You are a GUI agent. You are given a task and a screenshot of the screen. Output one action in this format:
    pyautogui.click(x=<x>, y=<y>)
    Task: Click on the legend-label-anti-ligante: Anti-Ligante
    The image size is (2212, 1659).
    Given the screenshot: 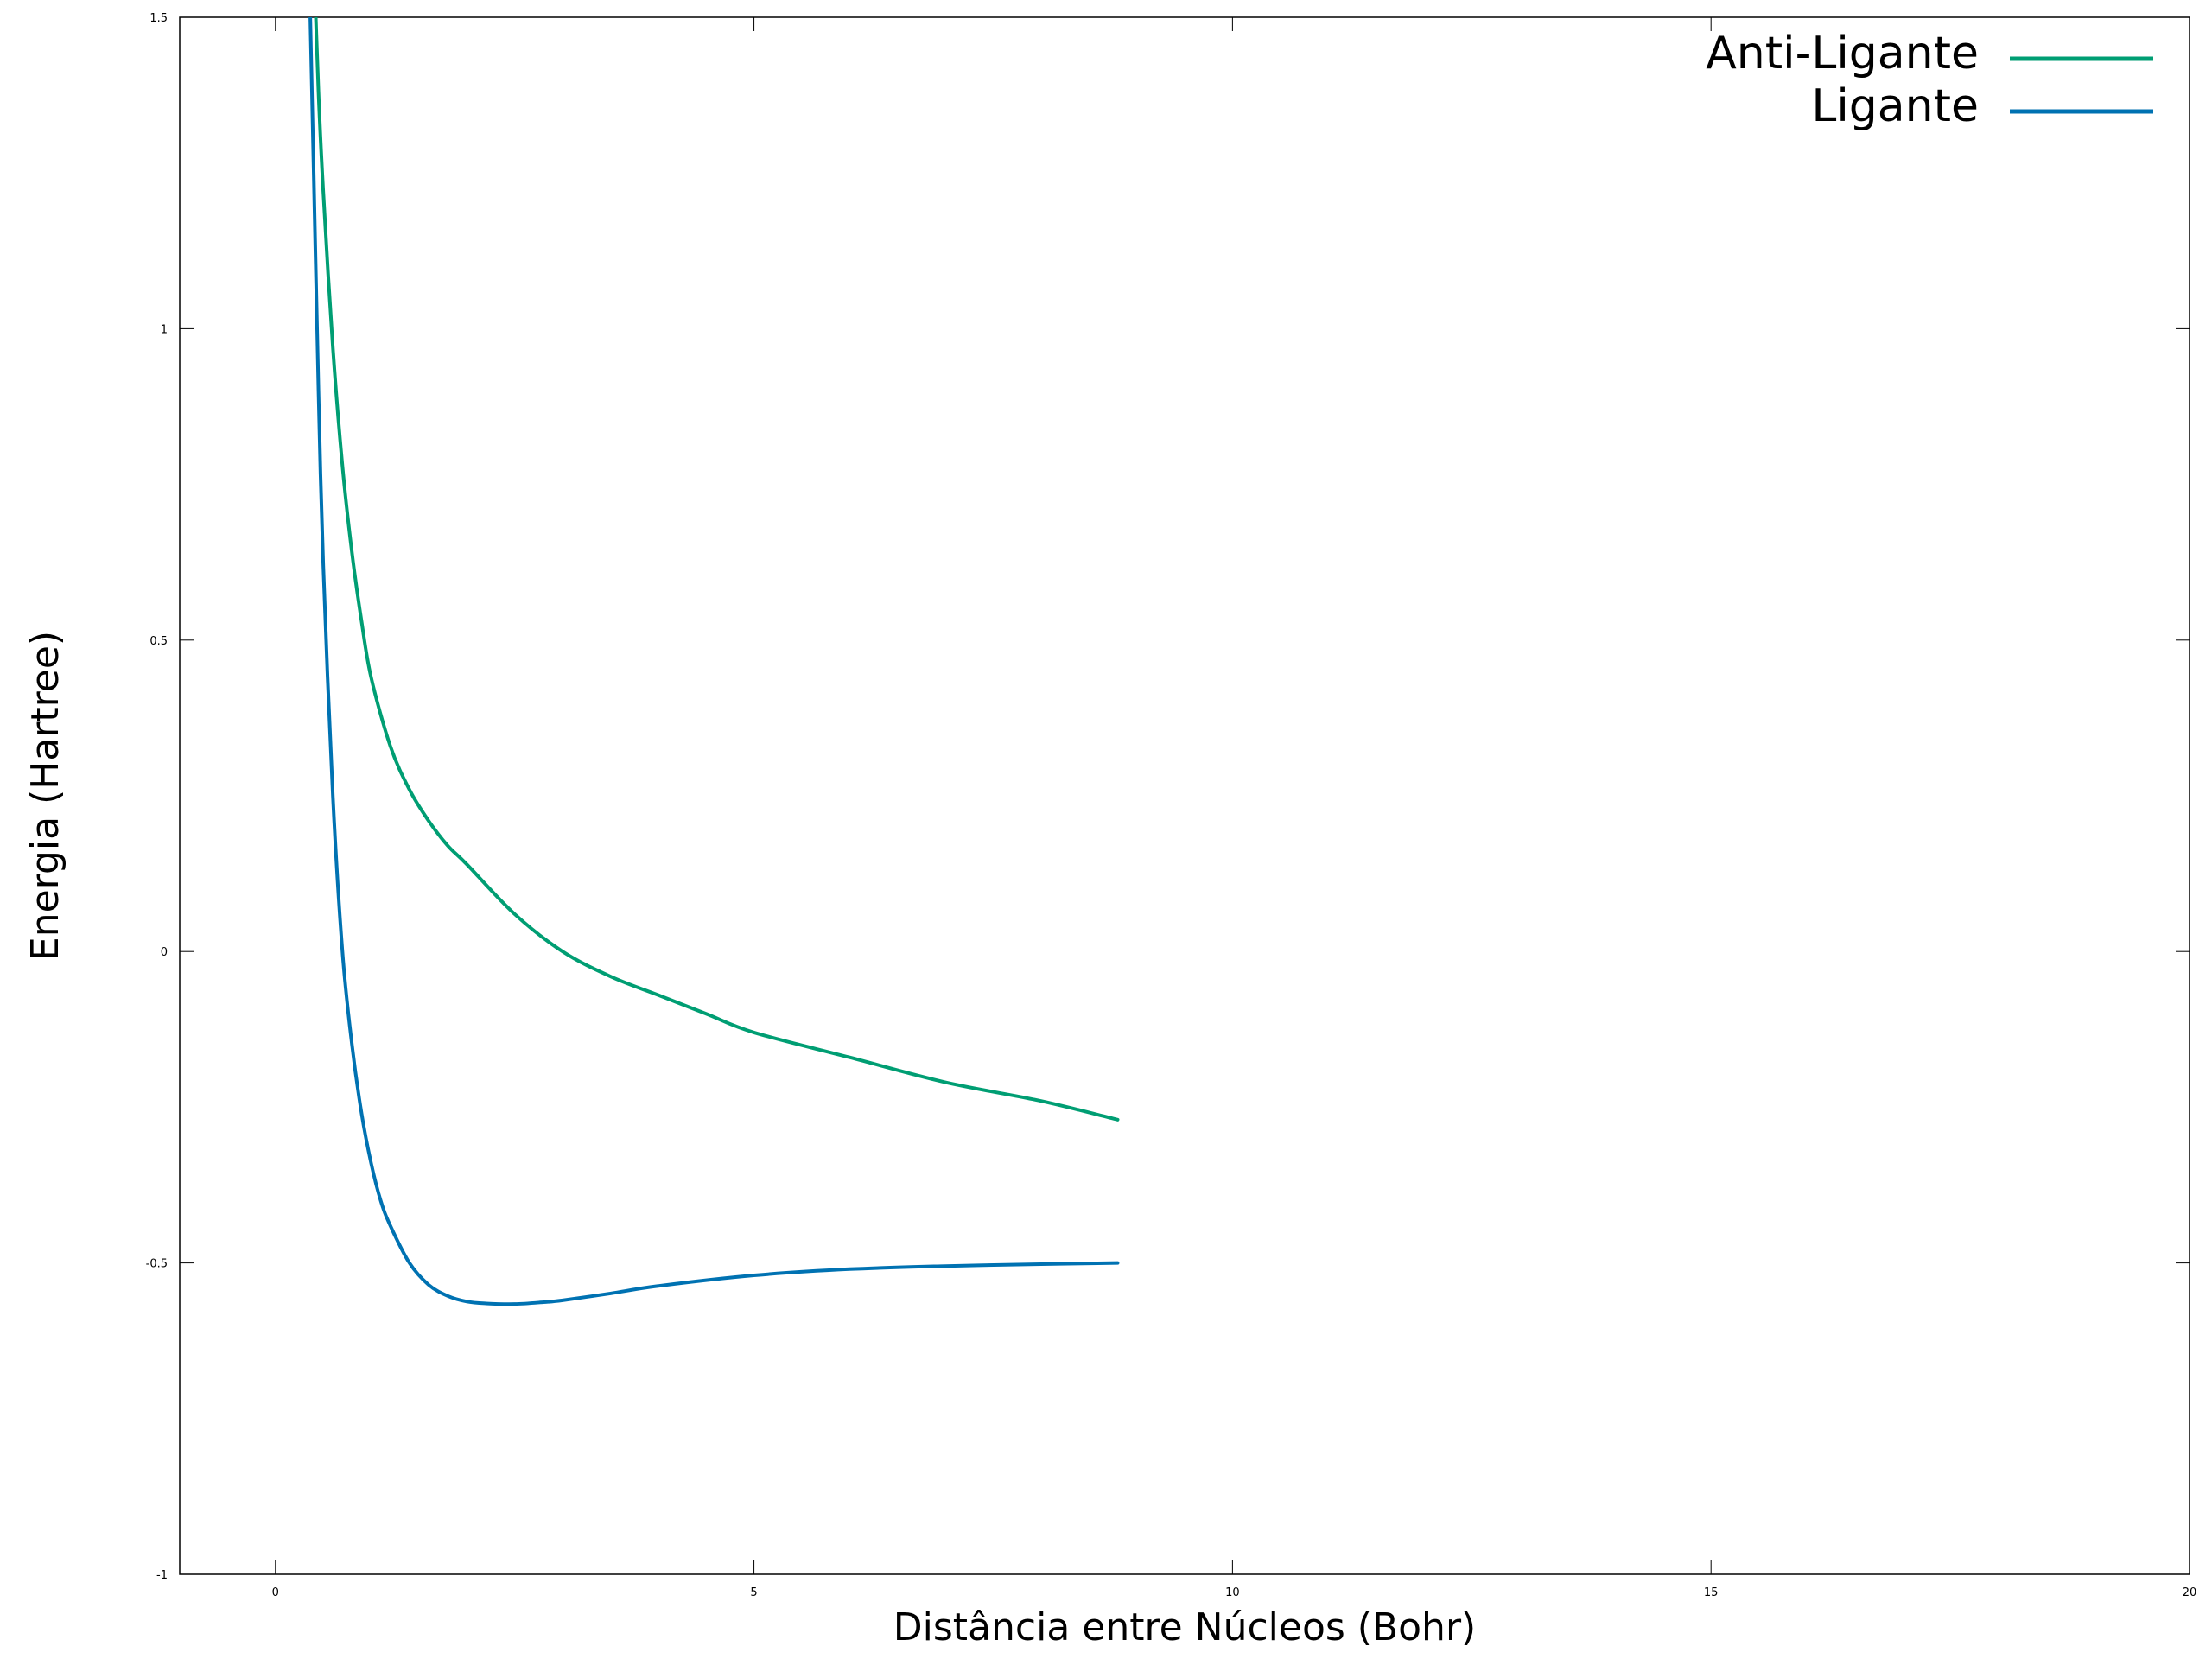 What is the action you would take?
    pyautogui.click(x=1842, y=53)
    